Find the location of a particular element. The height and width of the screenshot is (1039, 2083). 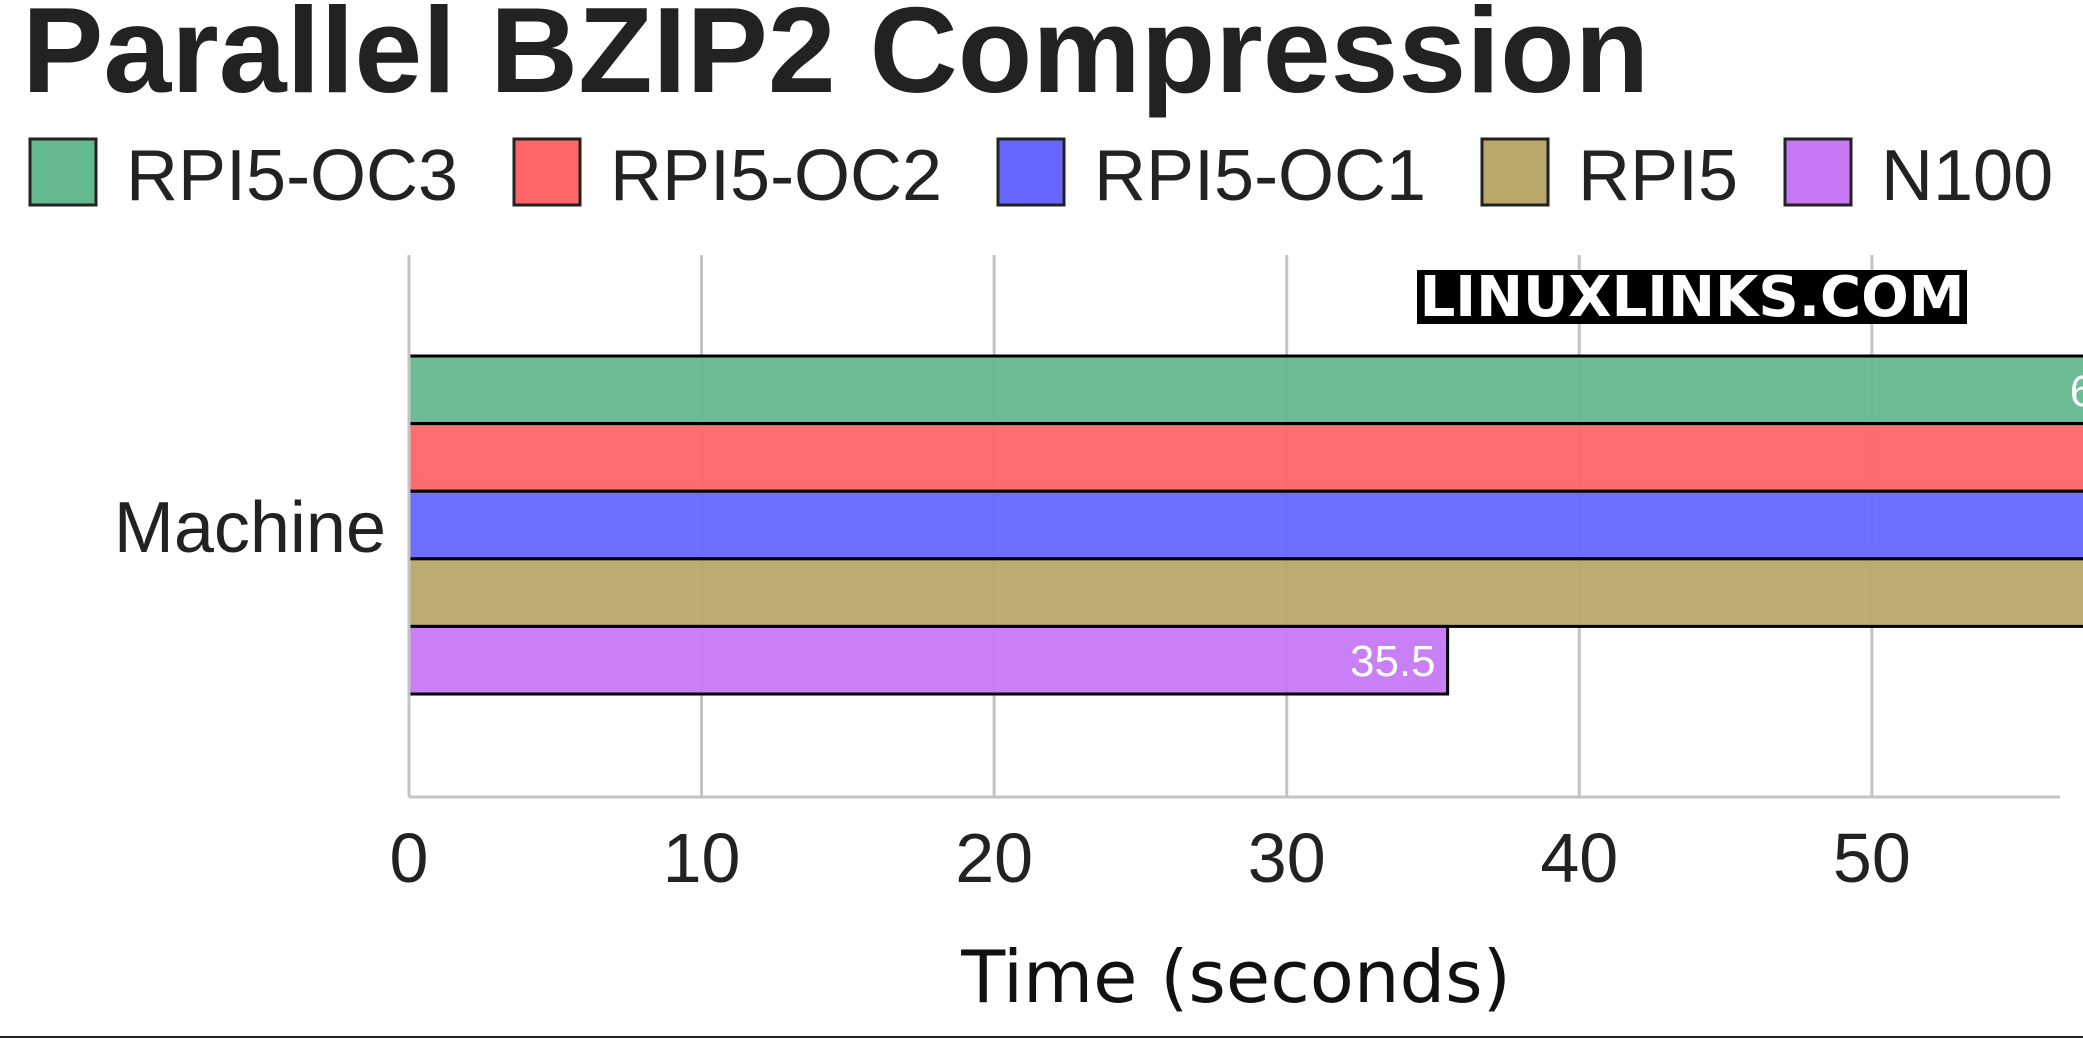

x-axis-title: Time (seconds) is located at coordinates (1235, 977).